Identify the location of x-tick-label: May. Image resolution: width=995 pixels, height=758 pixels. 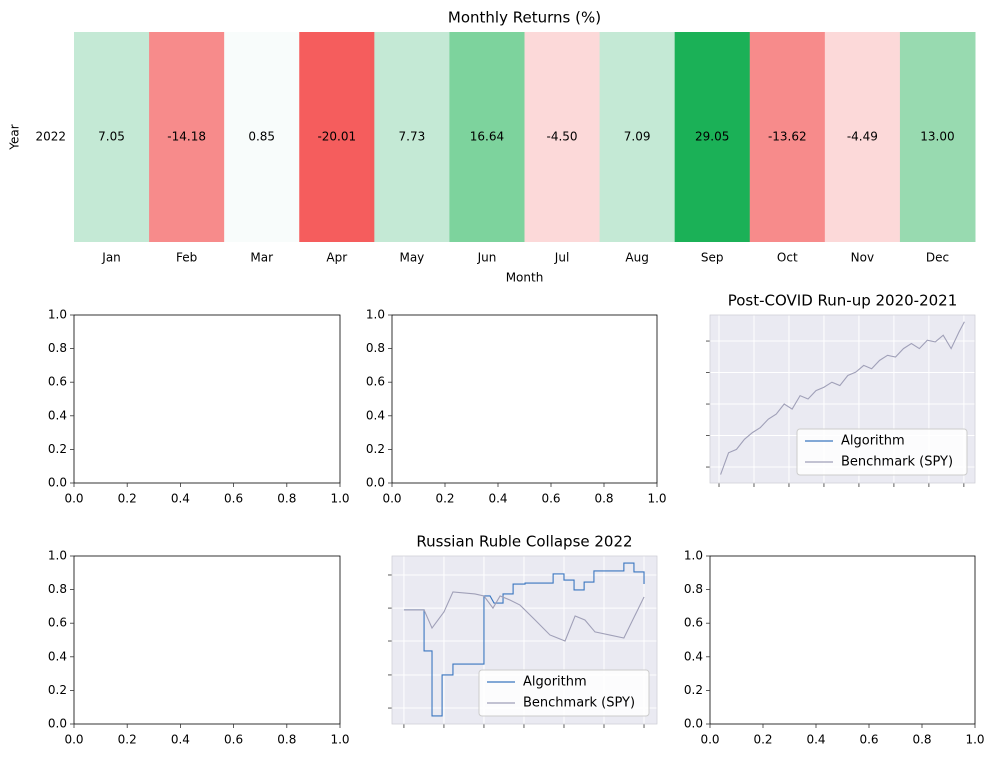
(411, 258).